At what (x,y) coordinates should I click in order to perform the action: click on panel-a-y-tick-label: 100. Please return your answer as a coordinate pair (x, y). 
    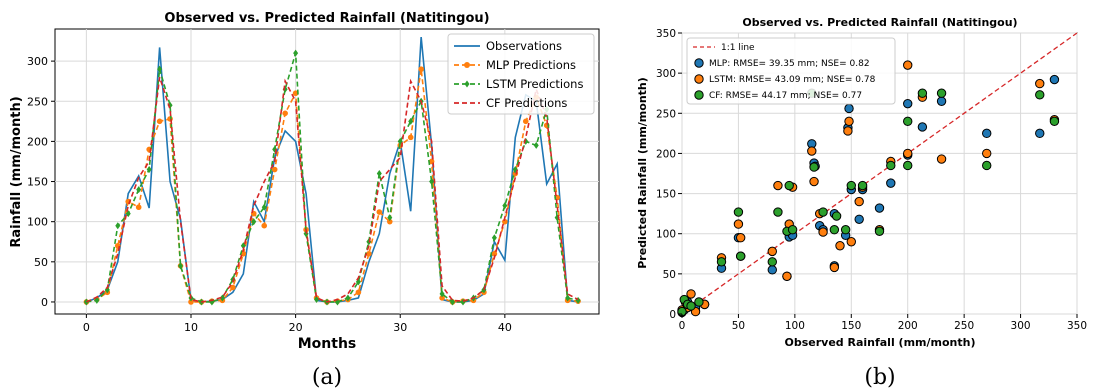
    Looking at the image, I should click on (37, 222).